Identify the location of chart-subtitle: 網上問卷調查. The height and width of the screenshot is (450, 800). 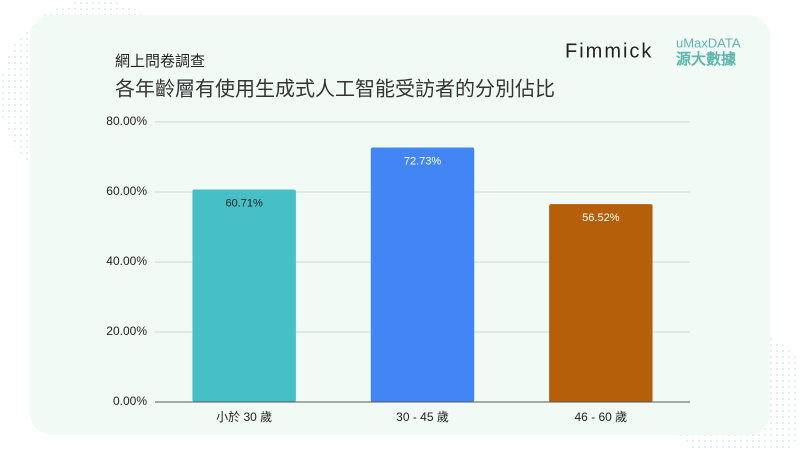
(160, 61).